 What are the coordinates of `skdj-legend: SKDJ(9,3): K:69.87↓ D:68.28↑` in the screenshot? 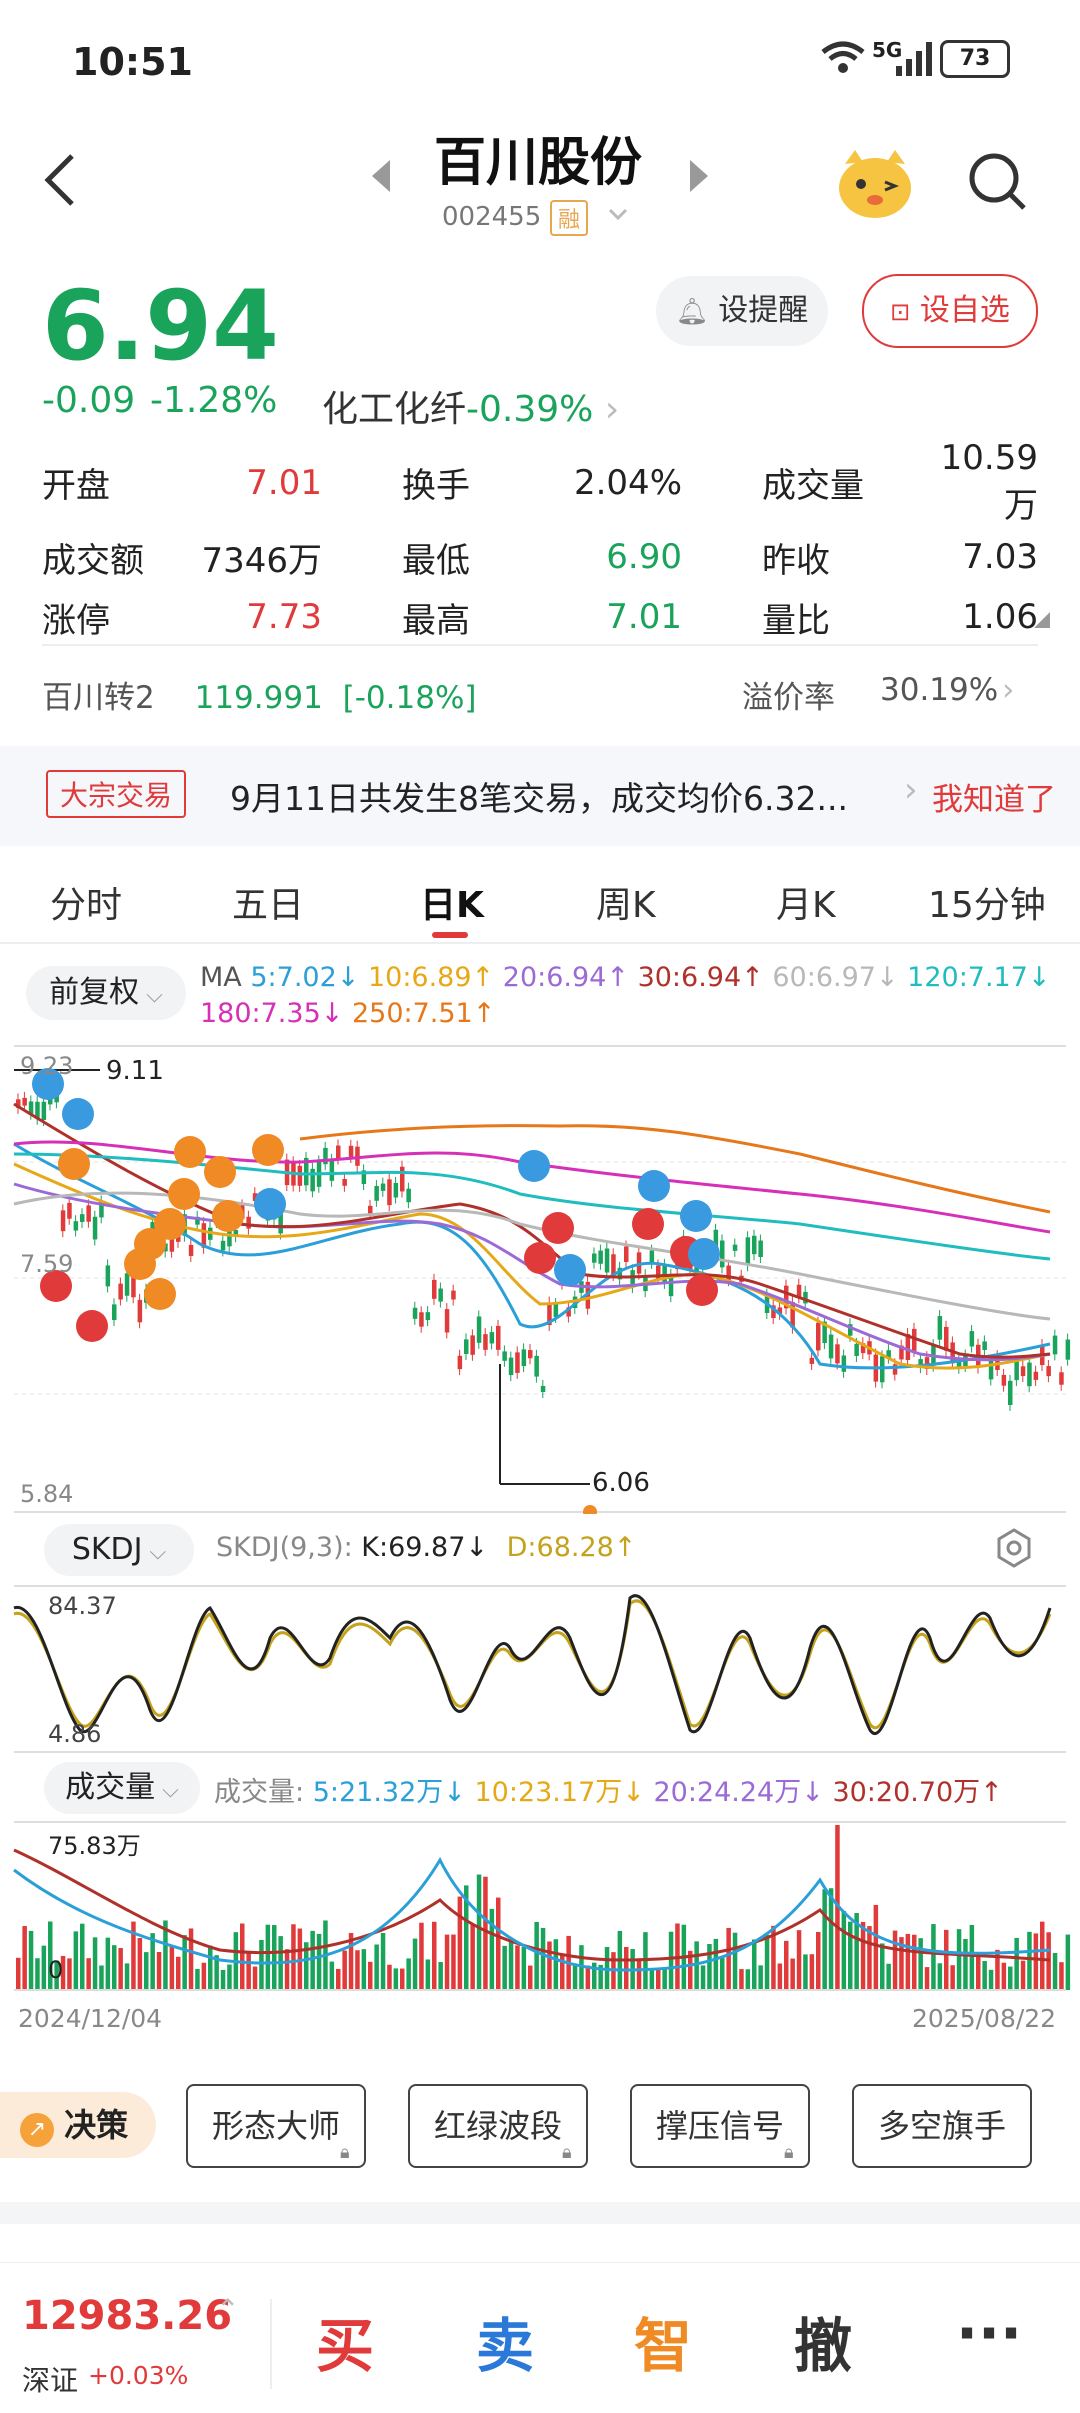 It's located at (426, 1547).